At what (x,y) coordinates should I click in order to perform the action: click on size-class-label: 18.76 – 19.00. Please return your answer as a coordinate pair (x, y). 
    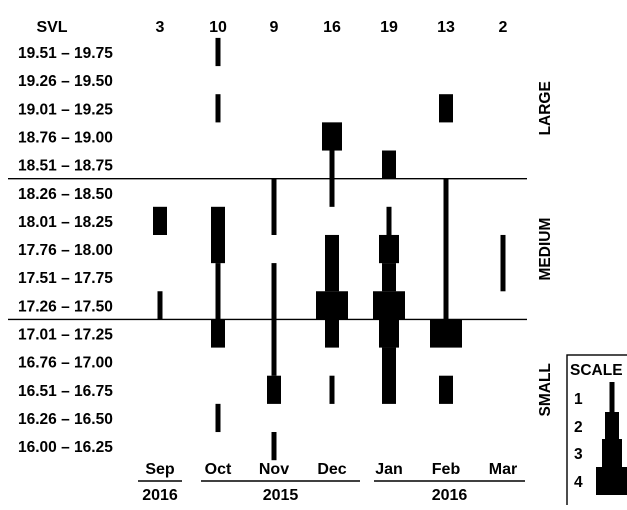
    Looking at the image, I should click on (65, 137).